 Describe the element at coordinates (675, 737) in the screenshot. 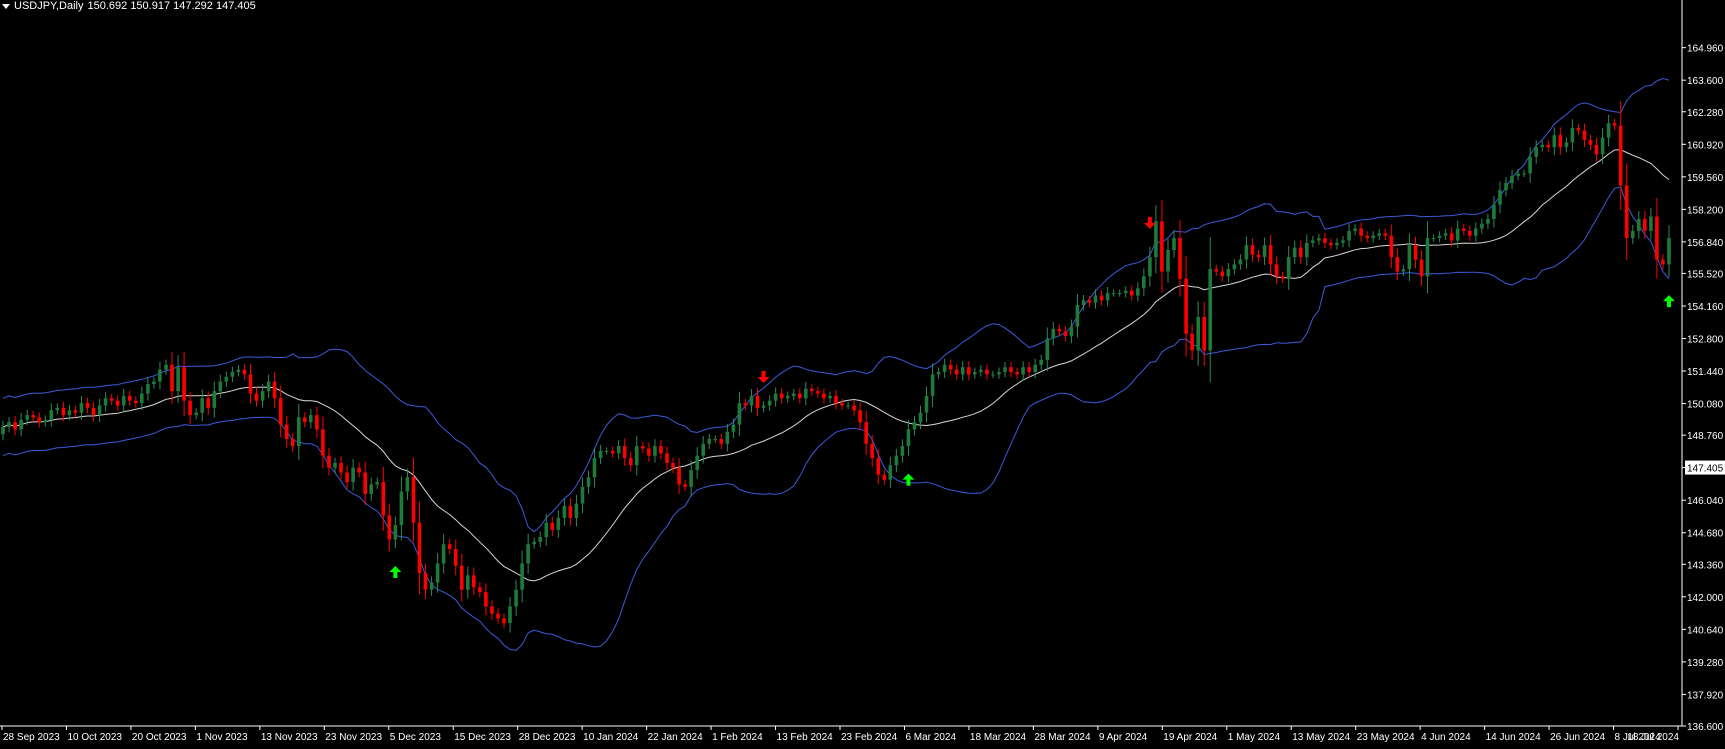

I see `time-tick-label: 22 Jan 2024` at that location.